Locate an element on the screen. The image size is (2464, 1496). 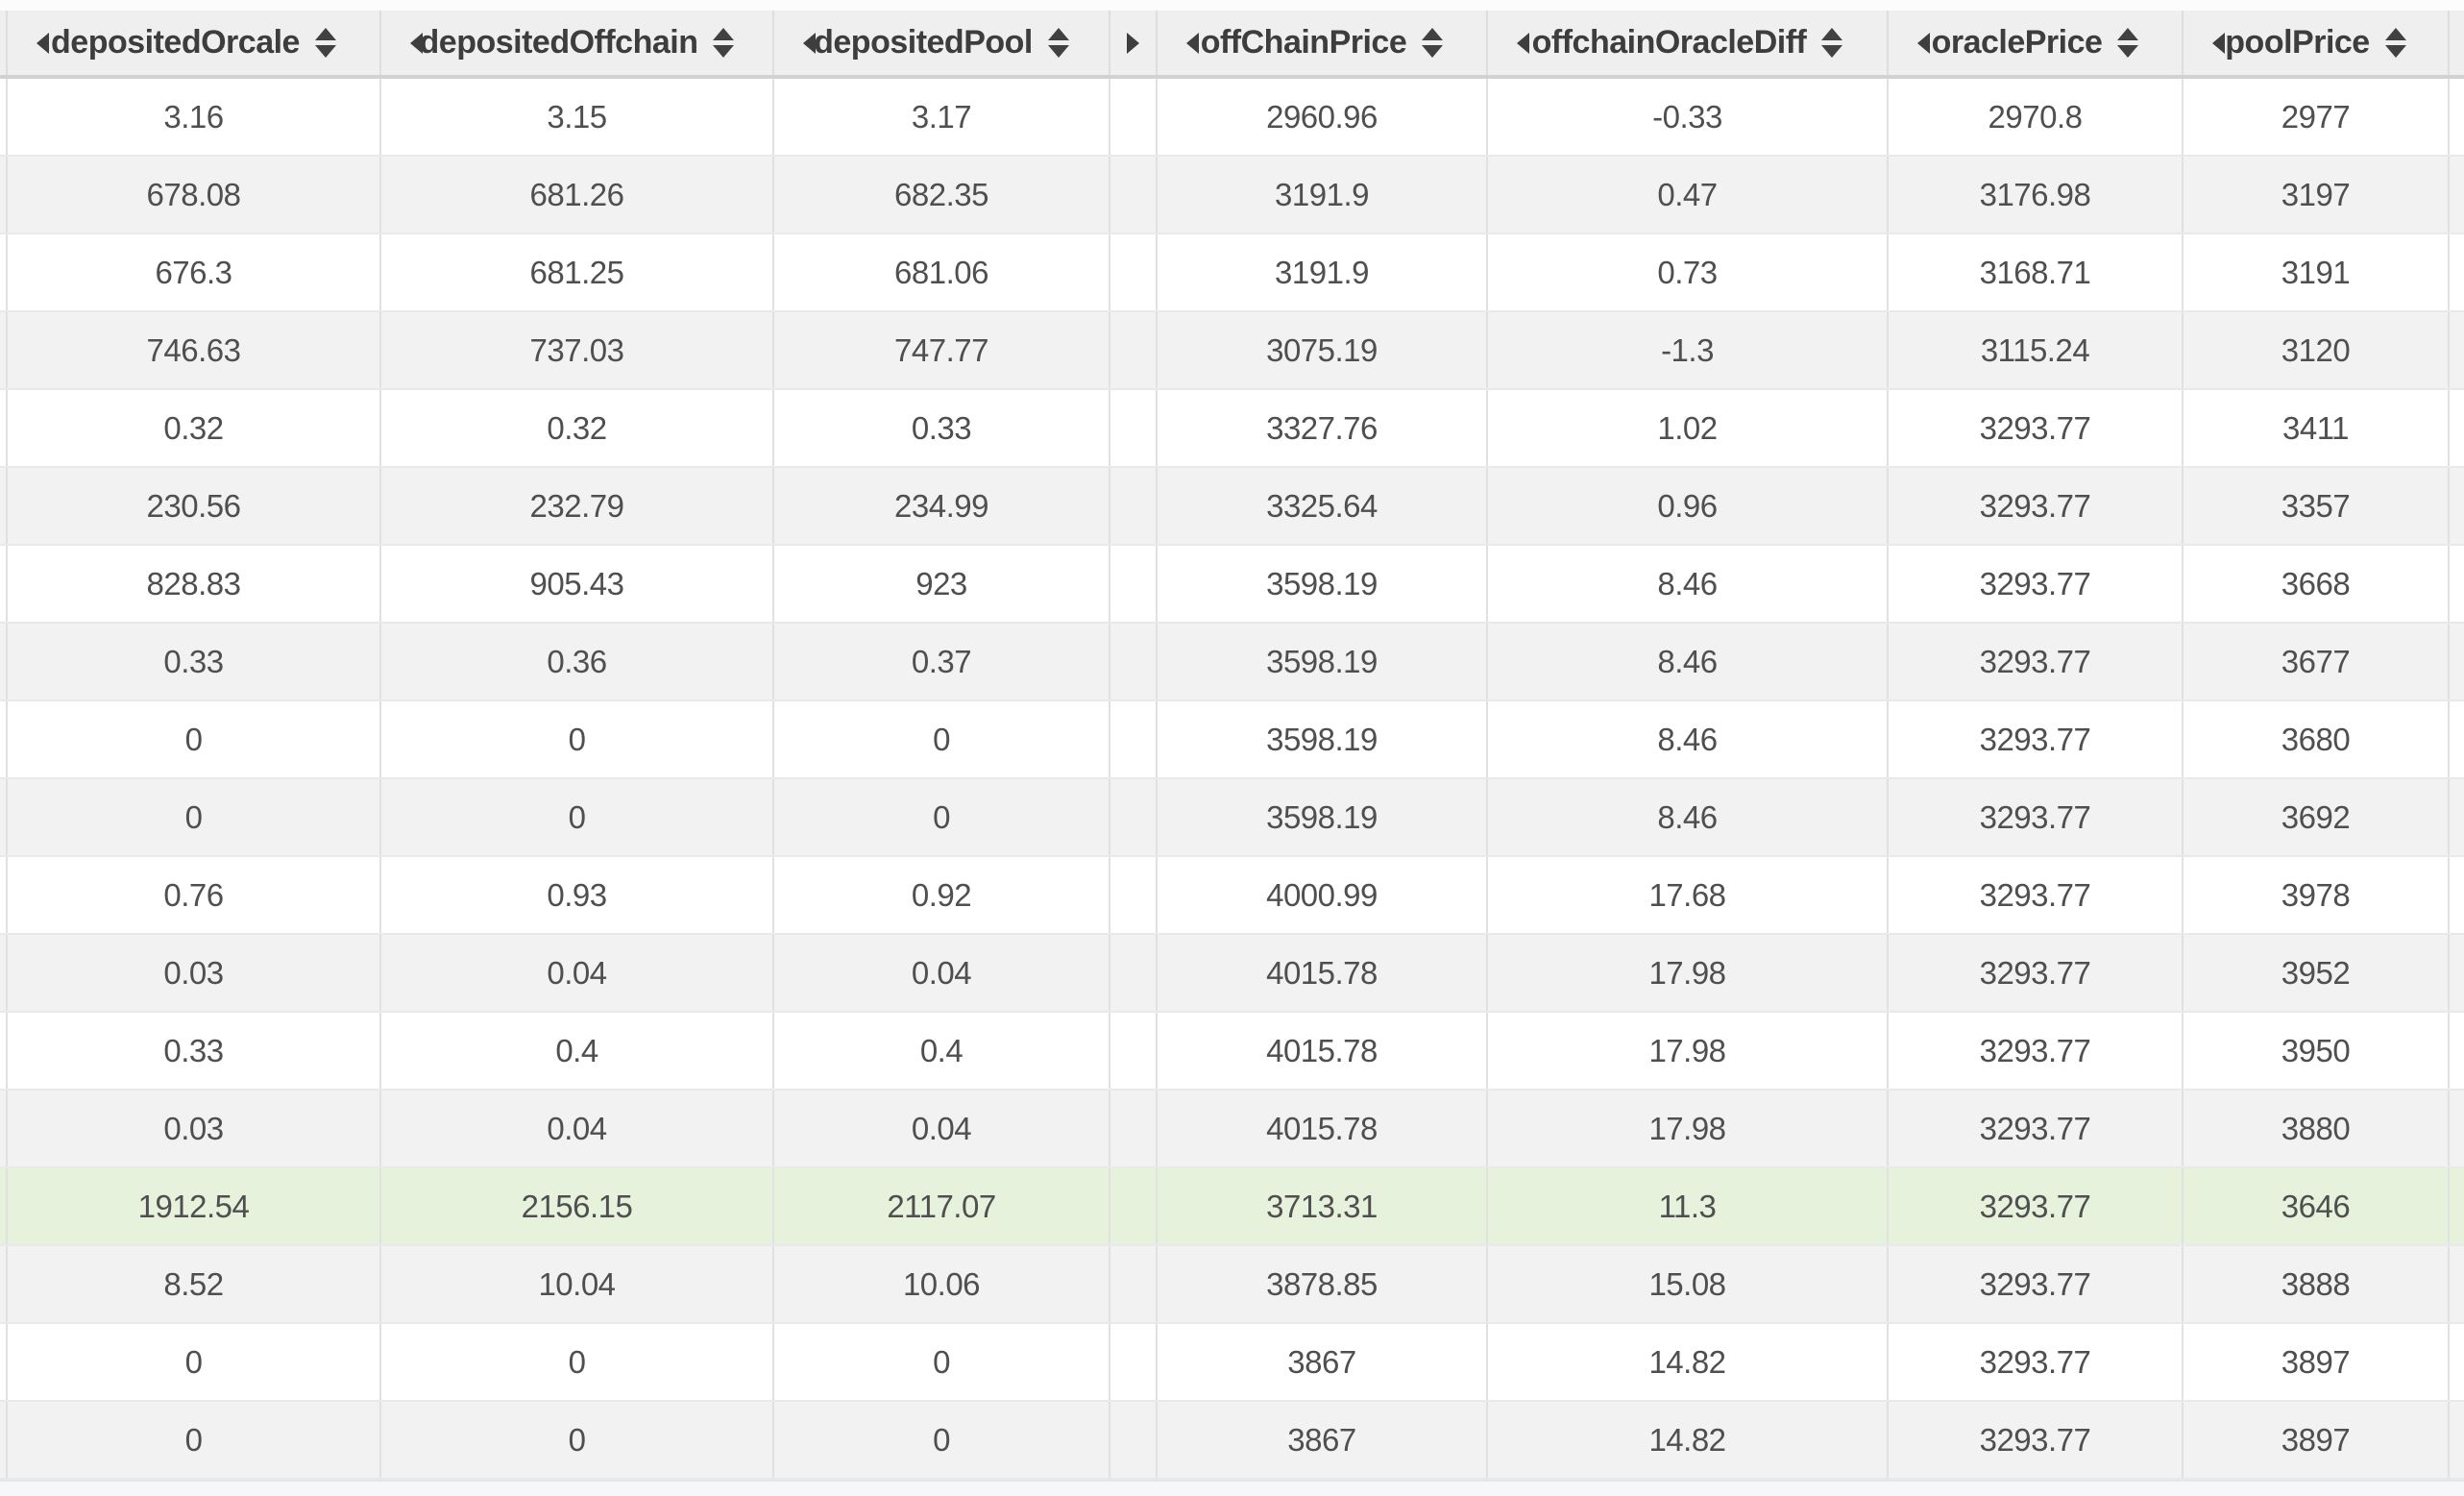
cell-depositedOffchain: 3.15 is located at coordinates (577, 117).